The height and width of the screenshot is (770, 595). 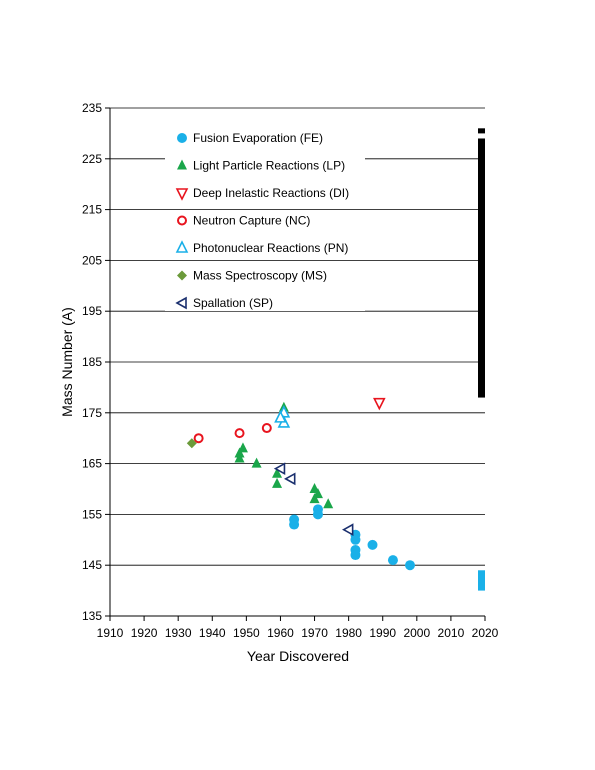 What do you see at coordinates (260, 276) in the screenshot?
I see `legend-label: Mass Spectroscopy (MS)` at bounding box center [260, 276].